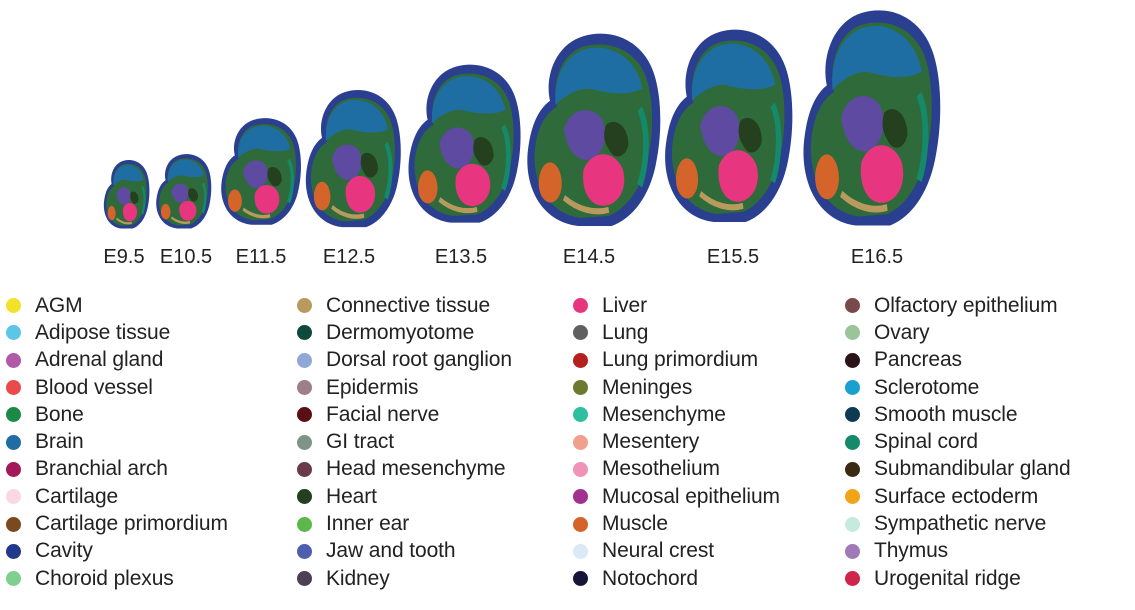 Image resolution: width=1135 pixels, height=610 pixels. What do you see at coordinates (680, 360) in the screenshot?
I see `legend-label: Lung primordium` at bounding box center [680, 360].